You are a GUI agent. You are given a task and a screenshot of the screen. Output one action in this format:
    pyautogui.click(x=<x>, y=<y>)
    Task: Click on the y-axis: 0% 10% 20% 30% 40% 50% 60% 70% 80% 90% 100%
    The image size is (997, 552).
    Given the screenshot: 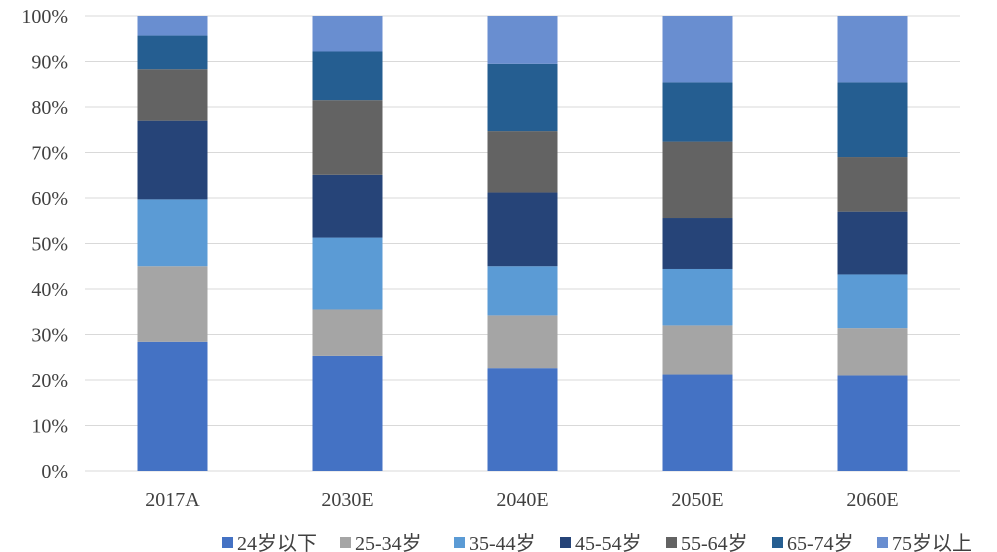 What is the action you would take?
    pyautogui.click(x=44, y=244)
    